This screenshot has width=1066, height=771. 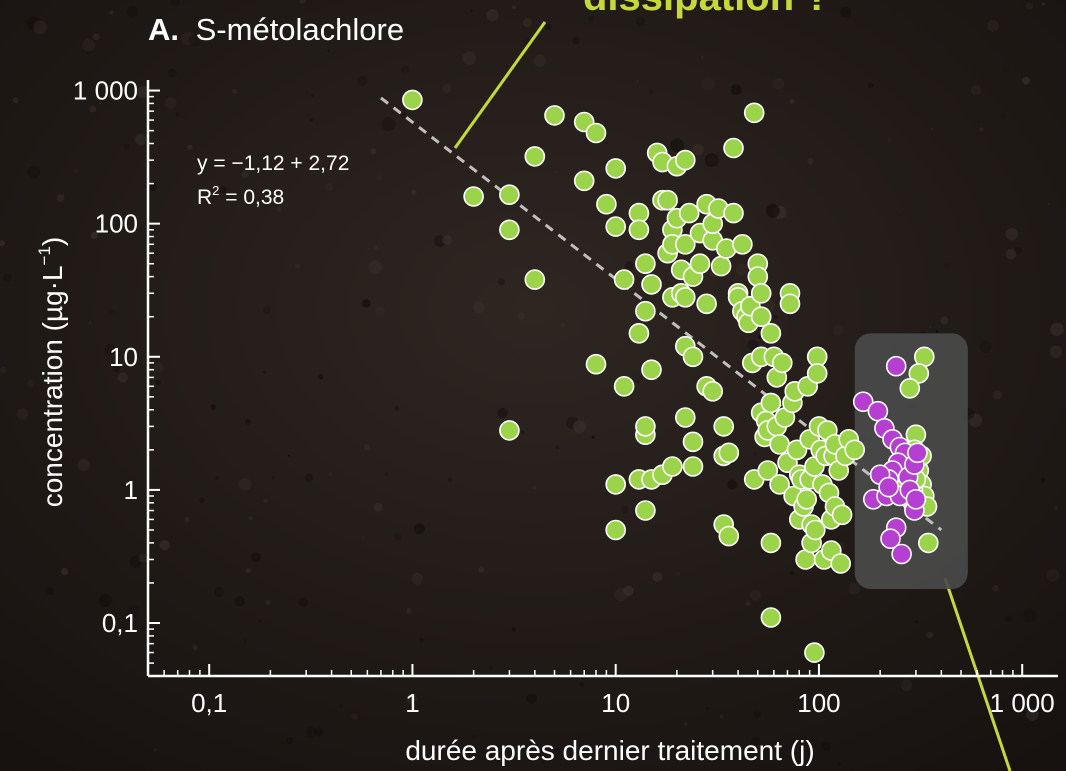 What do you see at coordinates (52, 386) in the screenshot?
I see `y-axis-title-main: concentration (µg·L` at bounding box center [52, 386].